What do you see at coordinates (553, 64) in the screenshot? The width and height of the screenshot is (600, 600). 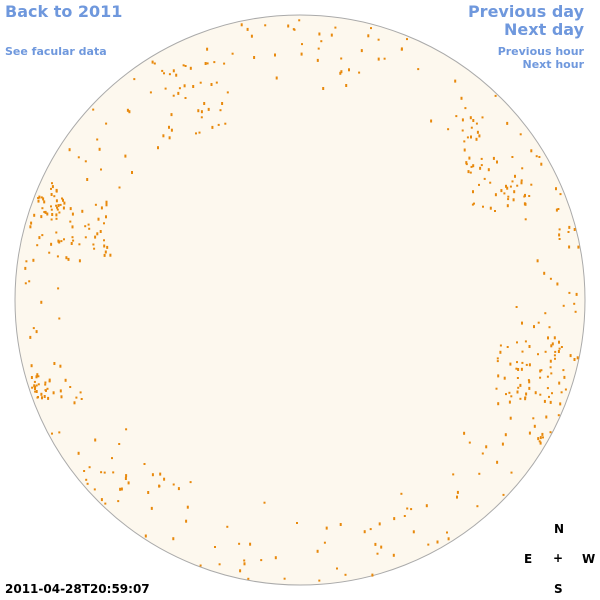 I see `next-hour-link: Next hour` at bounding box center [553, 64].